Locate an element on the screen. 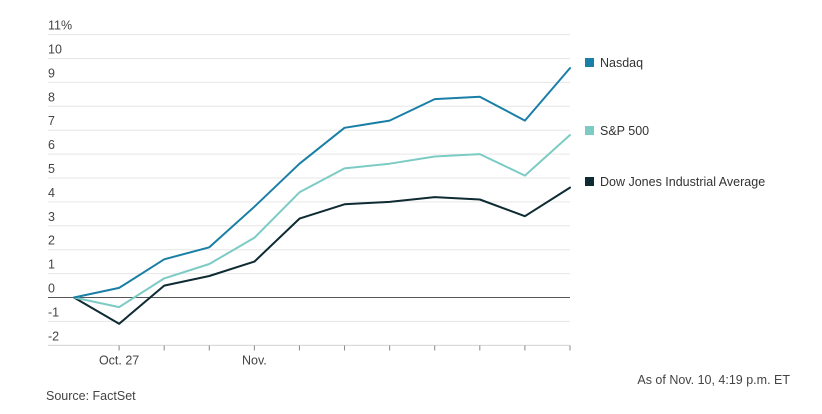 The height and width of the screenshot is (414, 822). y-tick-label: -2 is located at coordinates (53, 336).